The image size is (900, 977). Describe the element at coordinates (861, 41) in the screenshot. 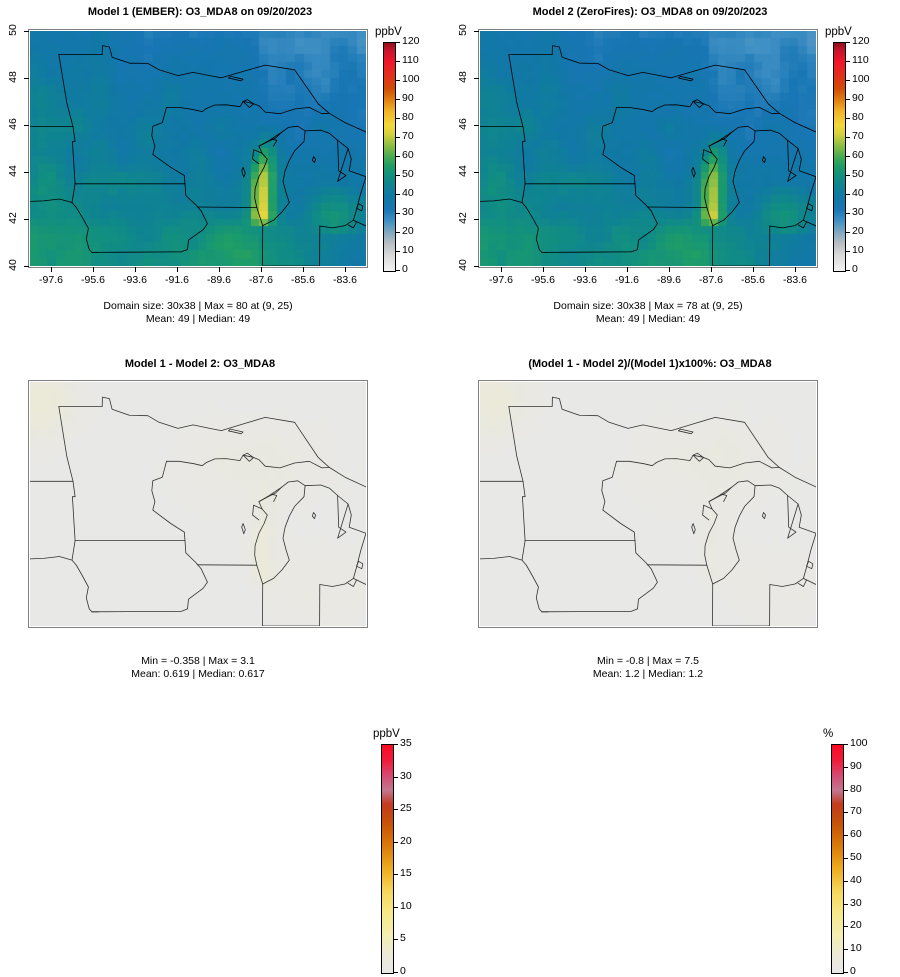

I see `colorbar-tick-label: 120` at that location.